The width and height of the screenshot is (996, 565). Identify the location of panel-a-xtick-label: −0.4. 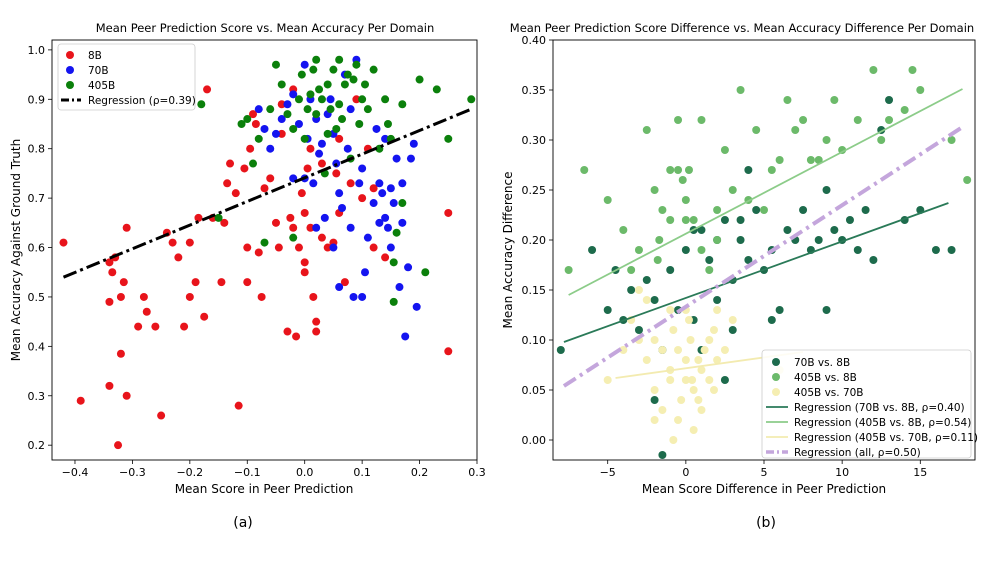
(75, 472).